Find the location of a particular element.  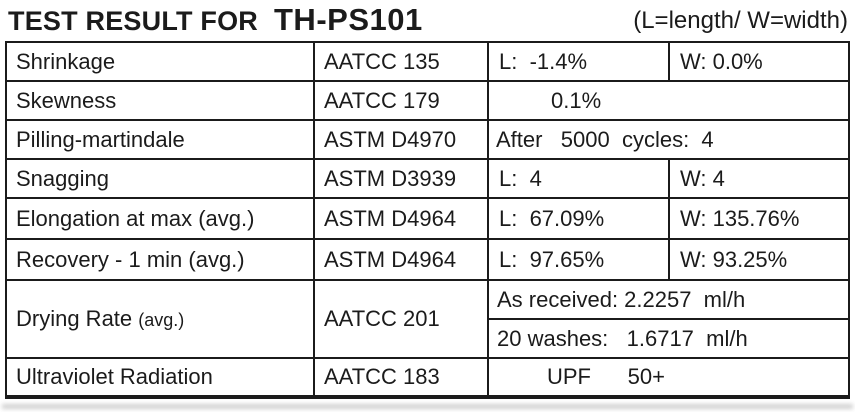

cell-value-length: L: -1.4% is located at coordinates (578, 61).